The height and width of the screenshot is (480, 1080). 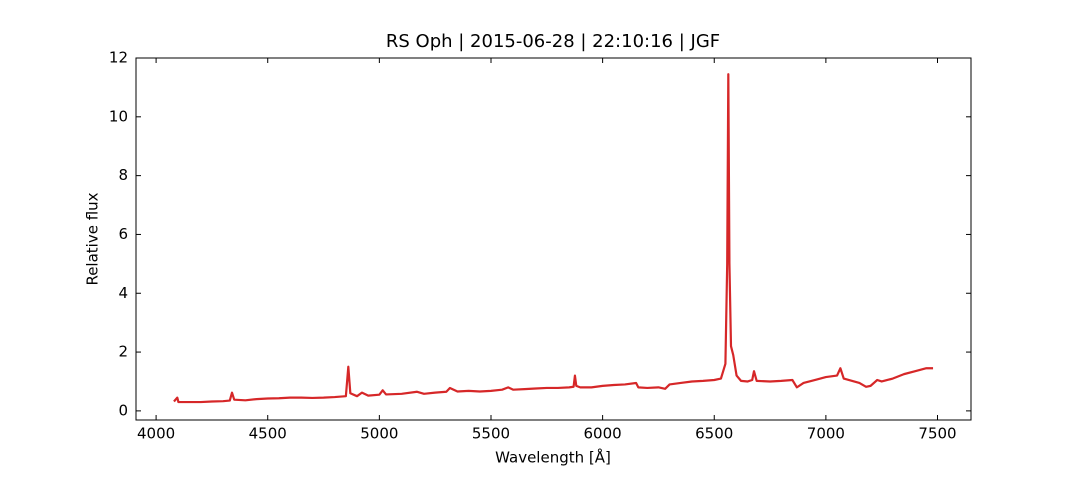 What do you see at coordinates (118, 58) in the screenshot?
I see `y-tick-label: 12` at bounding box center [118, 58].